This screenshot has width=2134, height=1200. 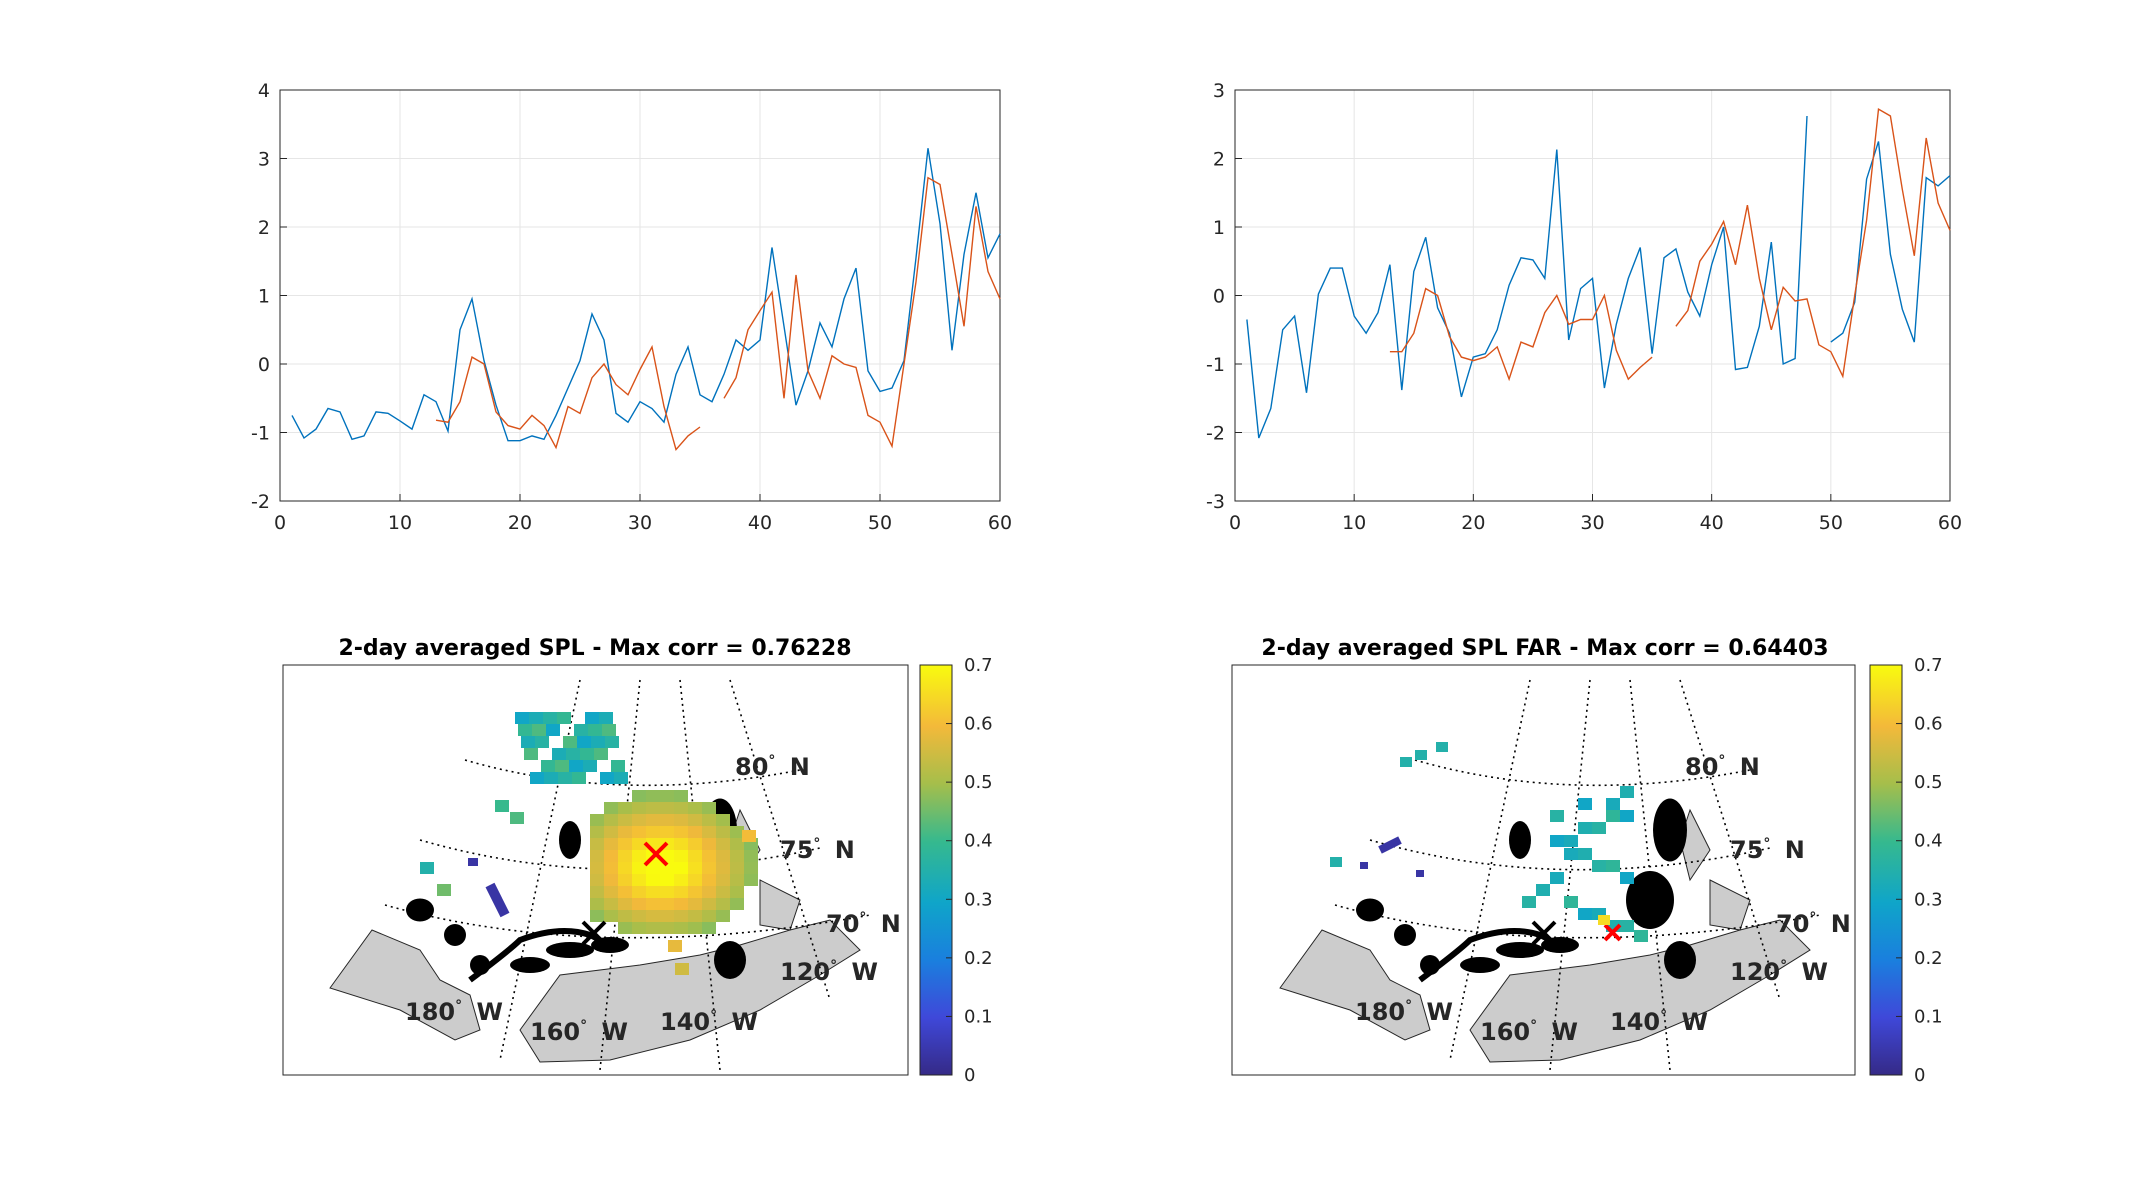 I want to click on site-marker, so click(x=594, y=933).